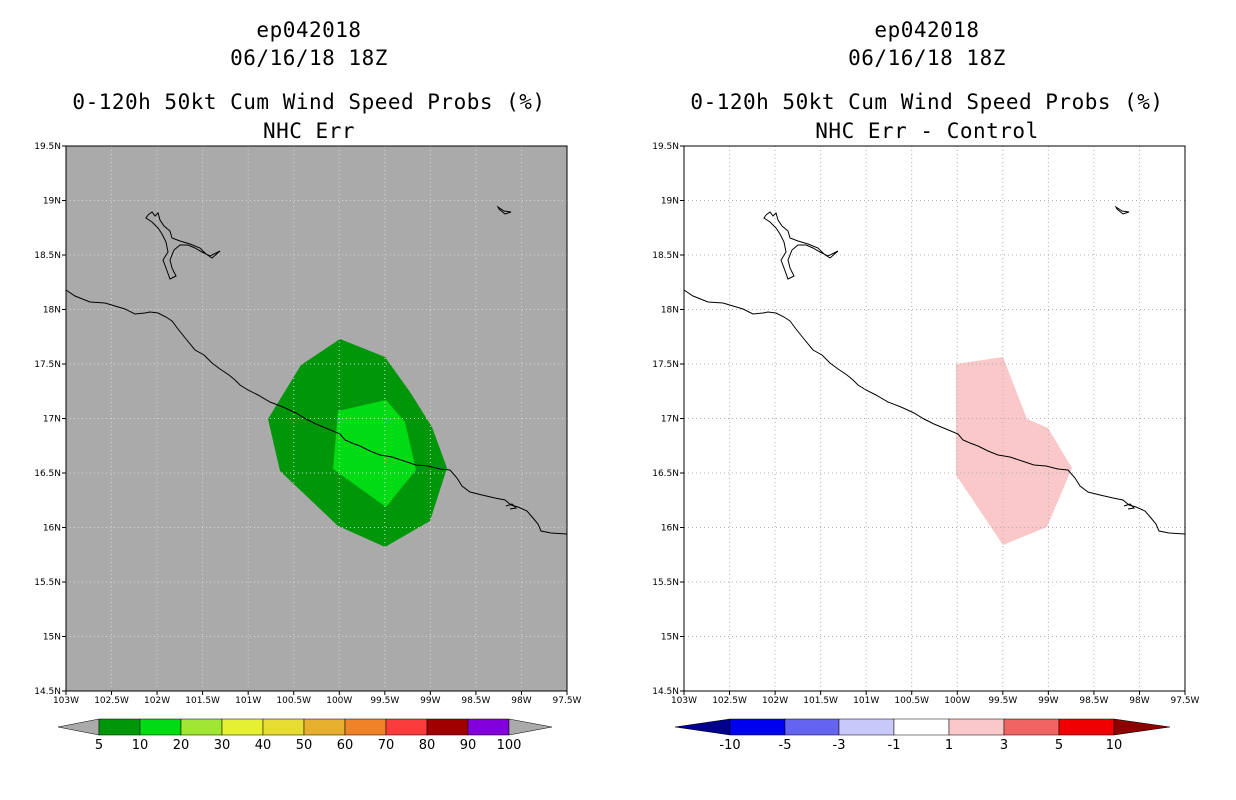 This screenshot has height=800, width=1236. I want to click on colorbar-label: 40, so click(263, 745).